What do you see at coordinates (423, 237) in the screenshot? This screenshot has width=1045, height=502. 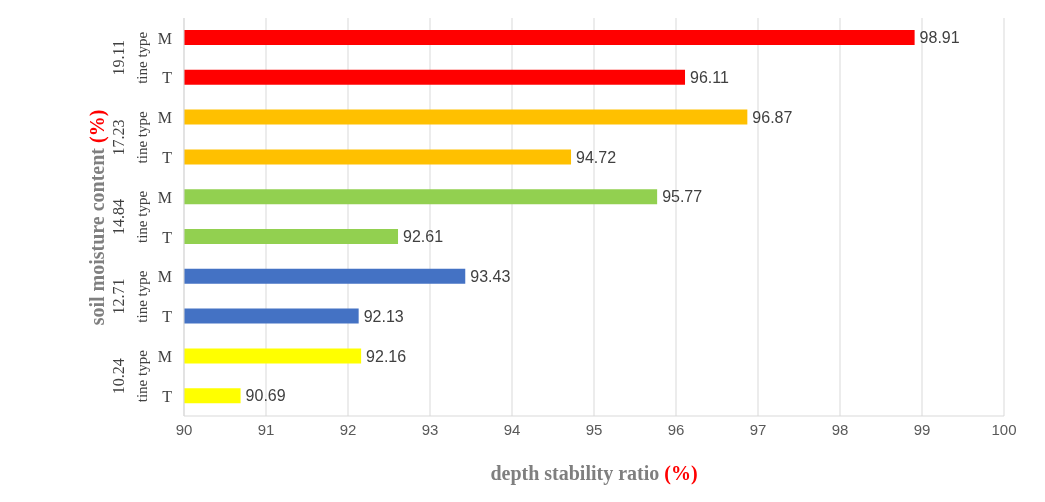 I see `data-label: 92.61` at bounding box center [423, 237].